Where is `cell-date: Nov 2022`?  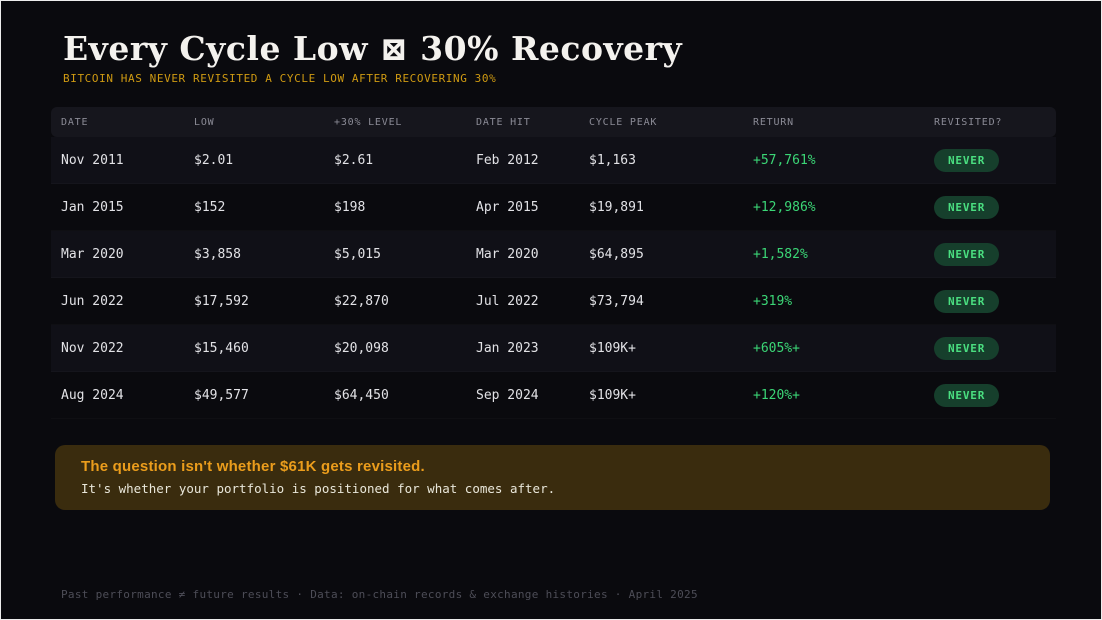
cell-date: Nov 2022 is located at coordinates (92, 348).